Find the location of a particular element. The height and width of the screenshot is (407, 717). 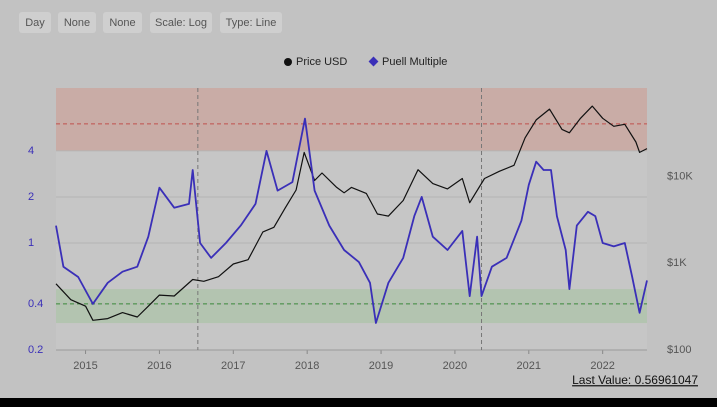

y-tick-label: 0.4 is located at coordinates (35, 304).